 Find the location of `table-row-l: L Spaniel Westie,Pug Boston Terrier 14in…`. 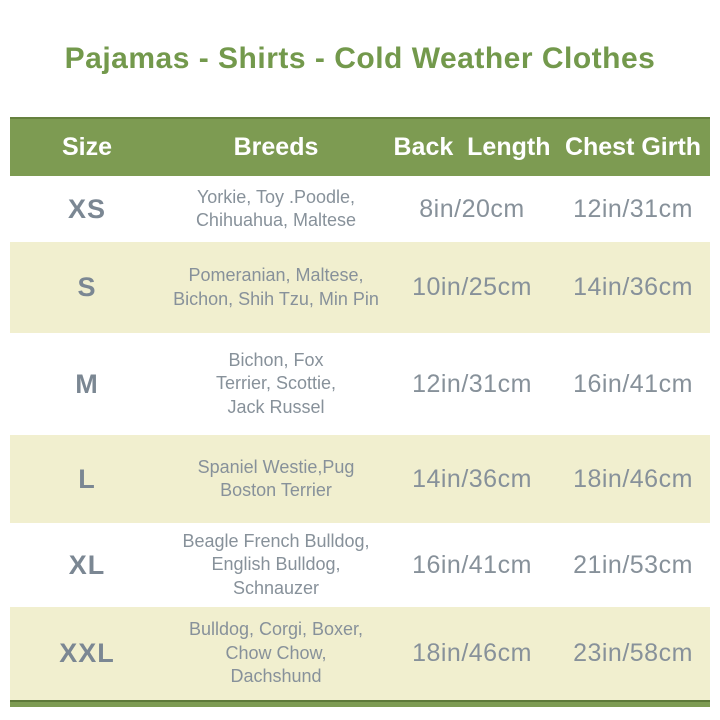

table-row-l: L Spaniel Westie,Pug Boston Terrier 14in… is located at coordinates (360, 479).